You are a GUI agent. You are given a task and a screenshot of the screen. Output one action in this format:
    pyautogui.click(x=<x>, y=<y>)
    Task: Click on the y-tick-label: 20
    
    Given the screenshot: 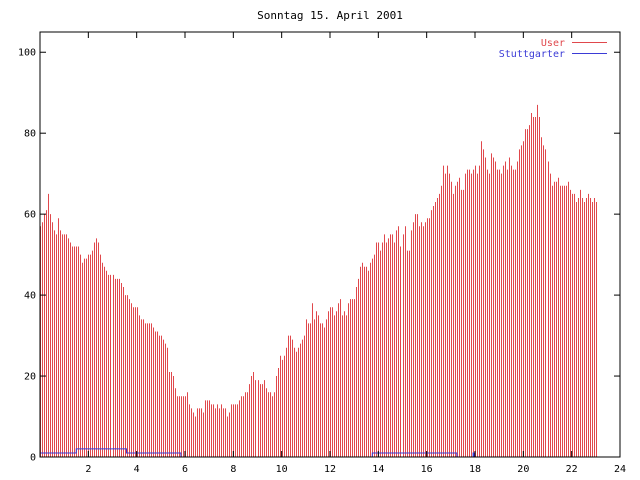 What is the action you would take?
    pyautogui.click(x=30, y=377)
    